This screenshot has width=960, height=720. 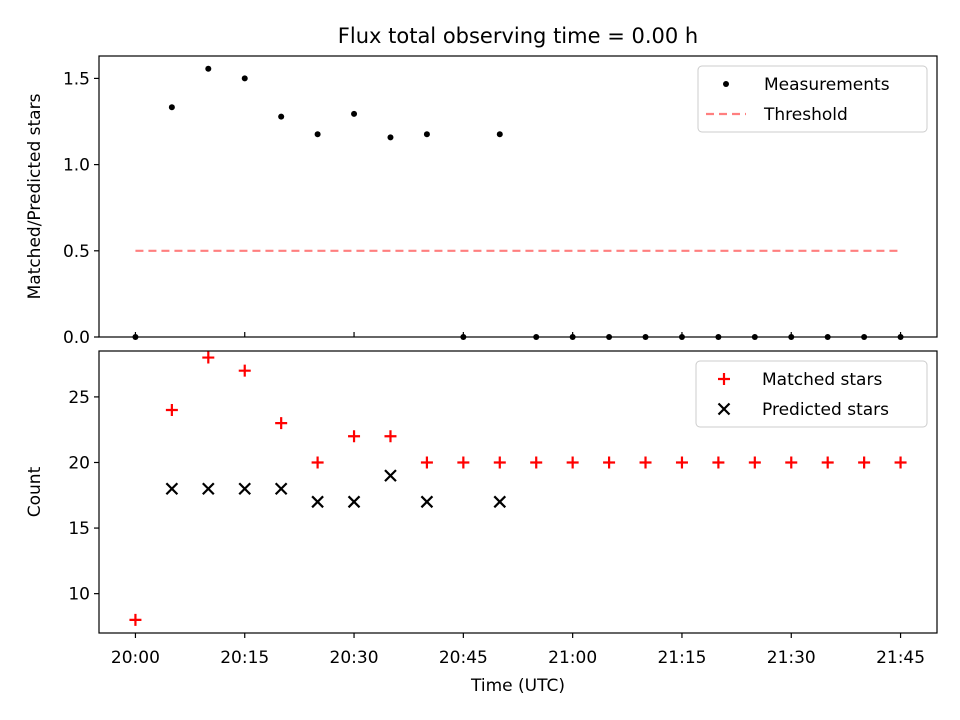 I want to click on legend-measurement-swatch, so click(x=726, y=84).